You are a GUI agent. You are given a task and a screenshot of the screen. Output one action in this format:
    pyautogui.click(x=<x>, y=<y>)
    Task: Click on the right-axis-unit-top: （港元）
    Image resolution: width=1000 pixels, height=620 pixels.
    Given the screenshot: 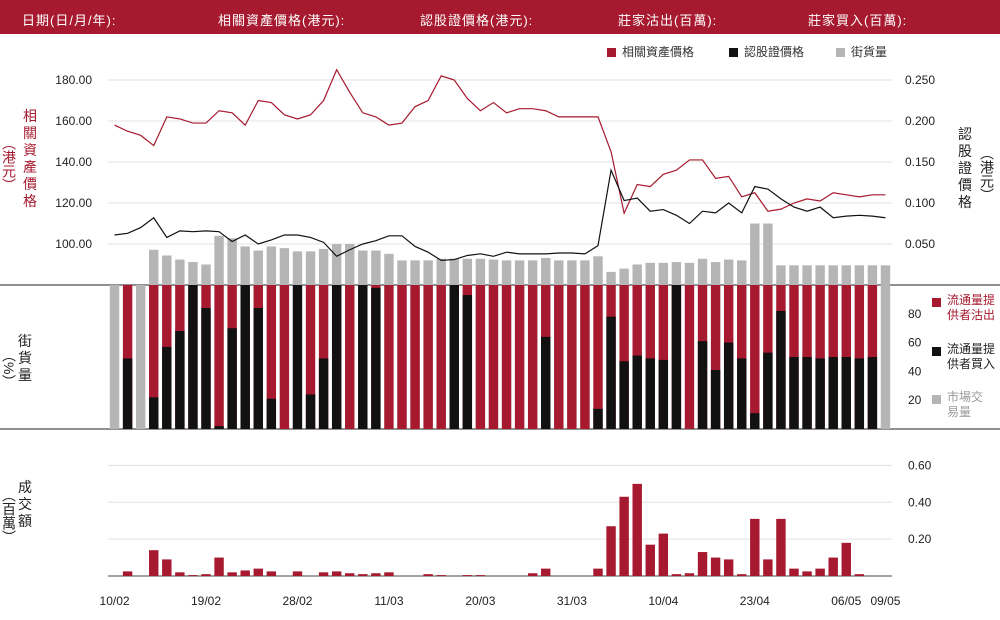 What is the action you would take?
    pyautogui.click(x=987, y=174)
    